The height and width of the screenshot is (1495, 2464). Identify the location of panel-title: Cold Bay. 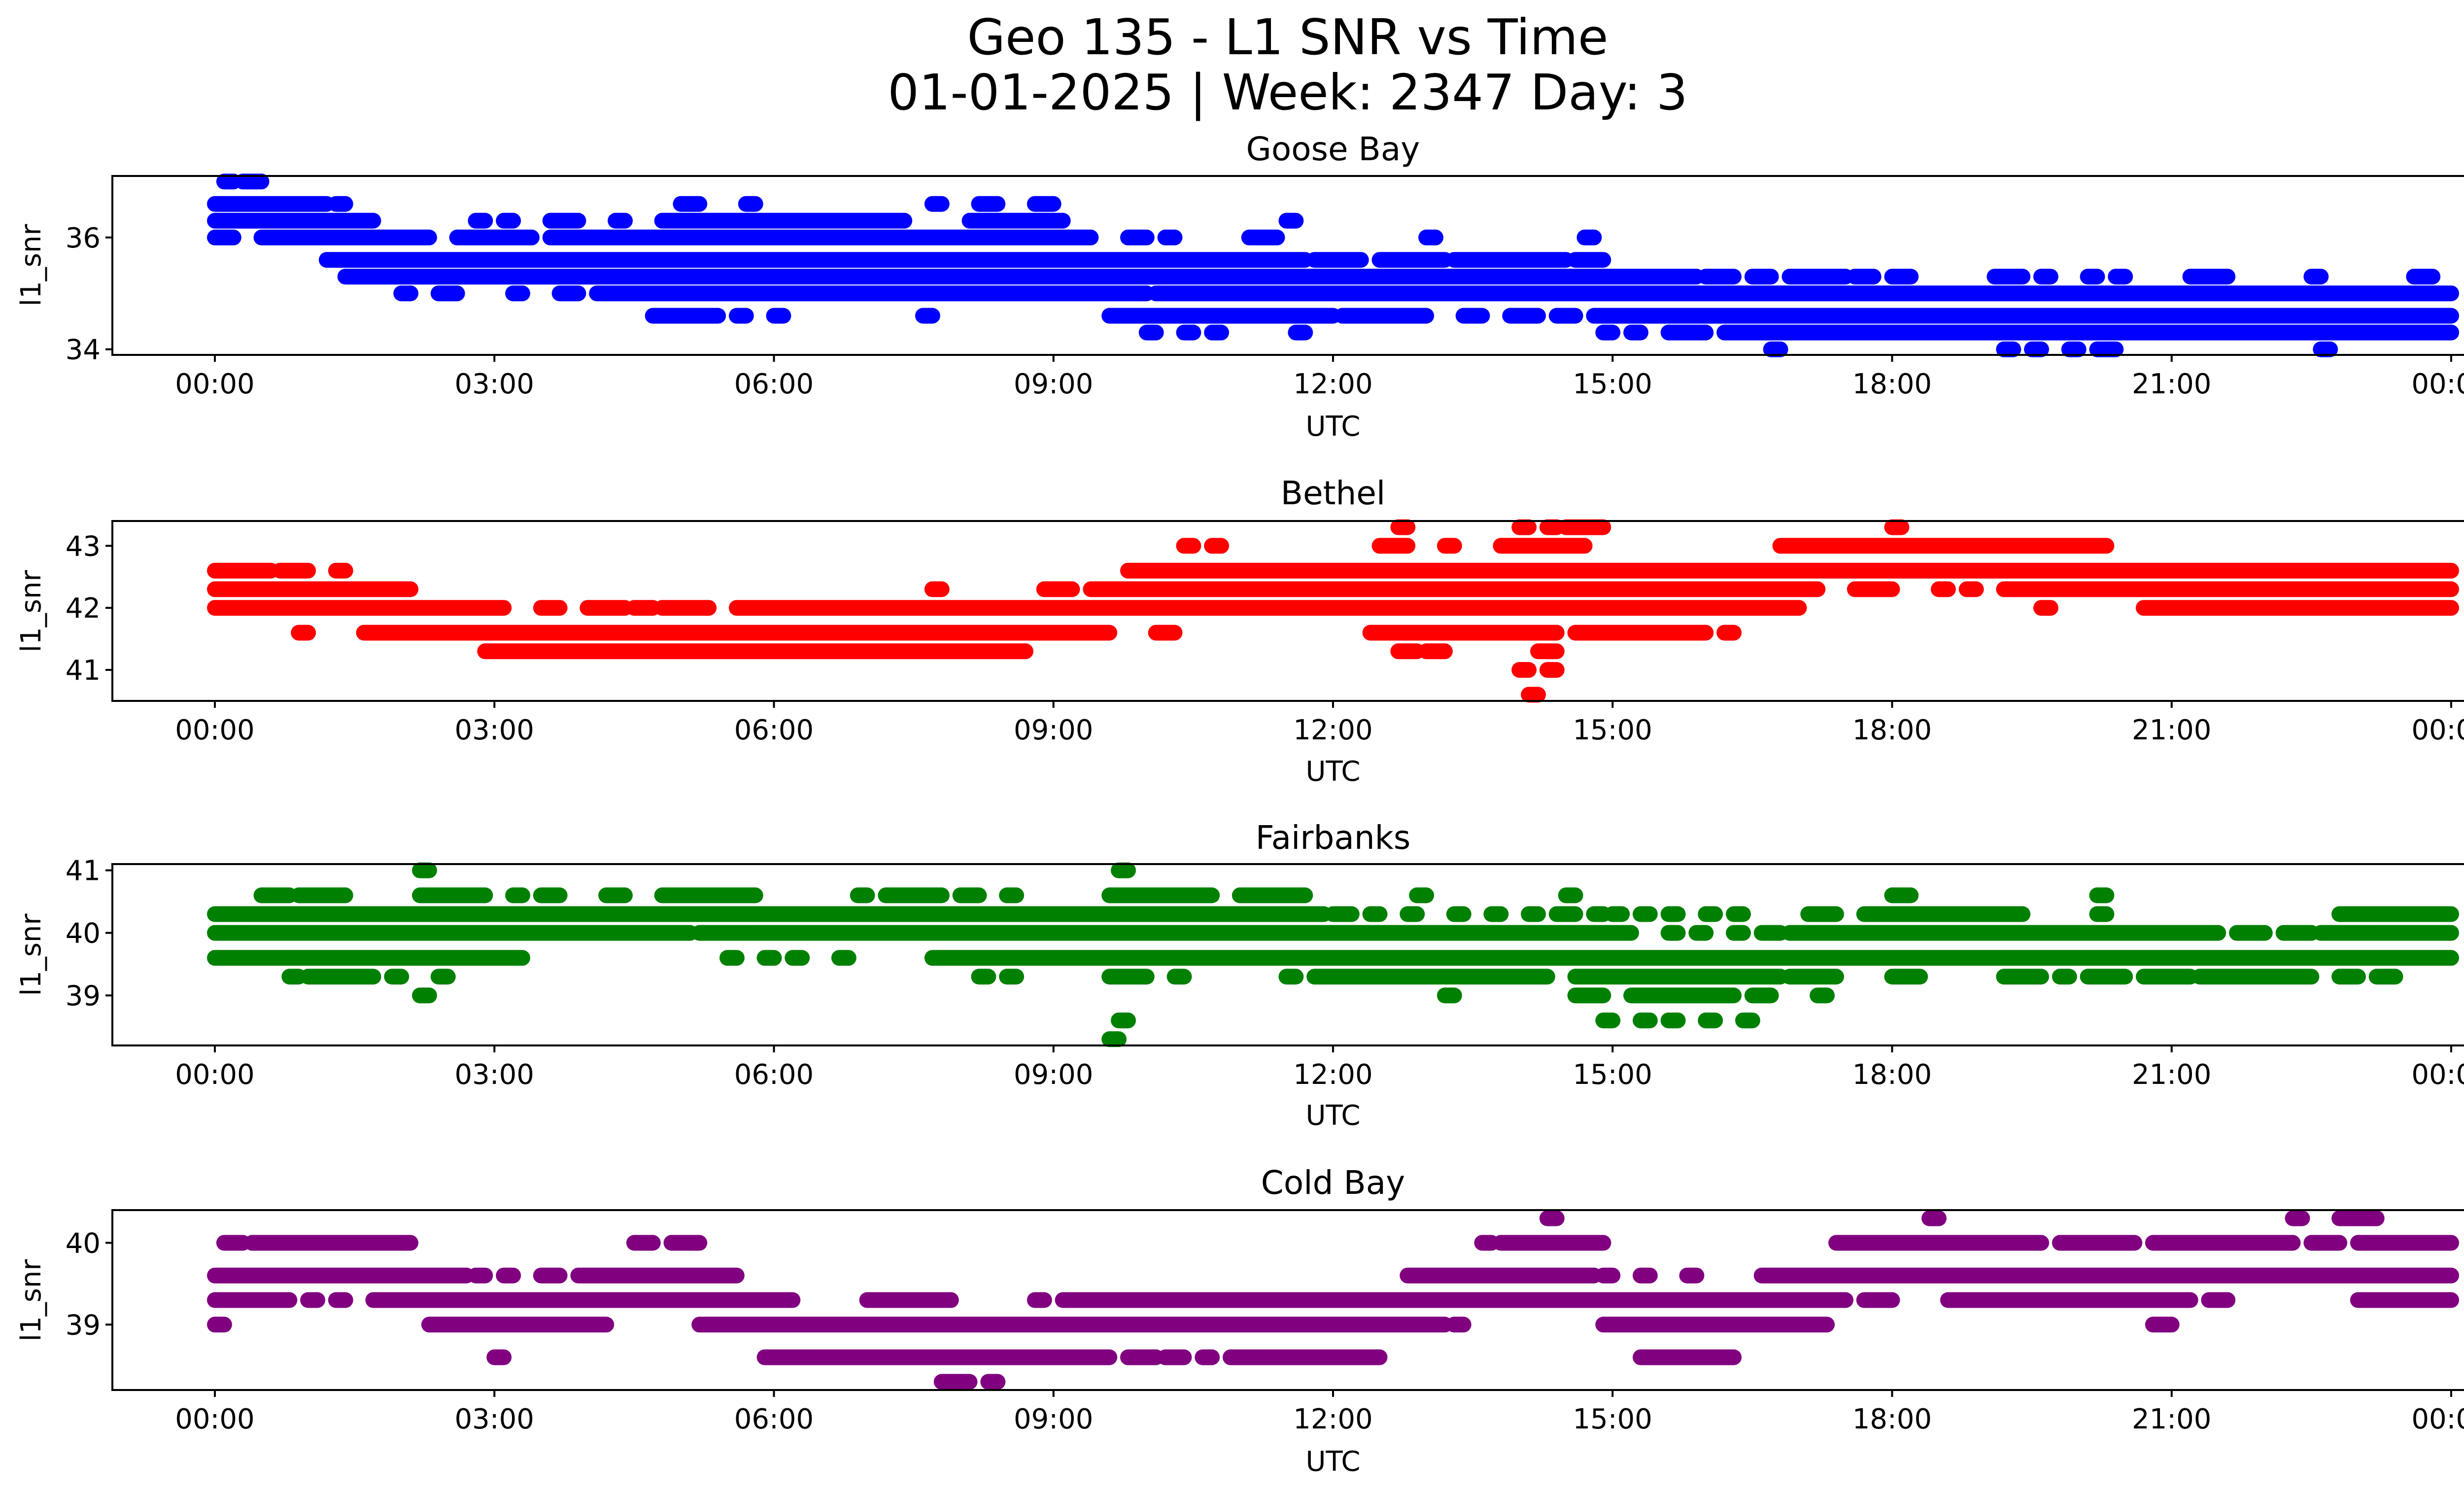
(1333, 1183).